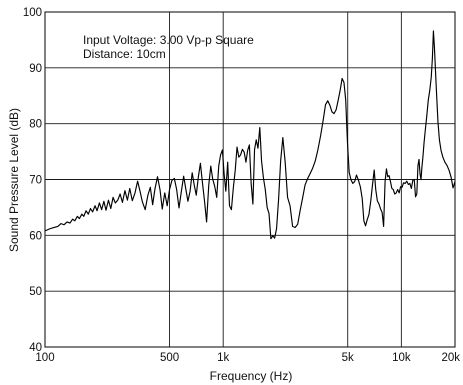 The width and height of the screenshot is (463, 385). I want to click on y-axis-label: Sound Pressure Level (dB), so click(14, 180).